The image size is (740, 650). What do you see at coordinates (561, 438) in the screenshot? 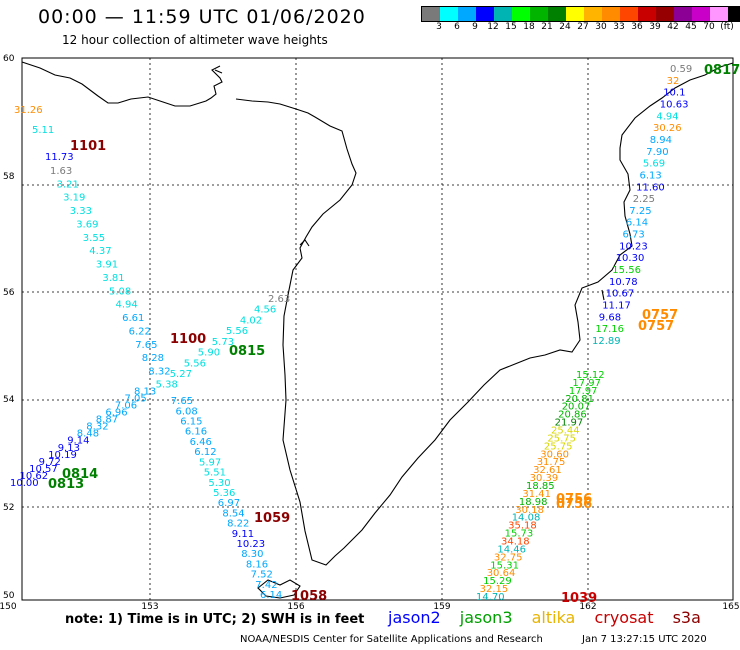
I see `track-d-value: 25.75` at bounding box center [561, 438].